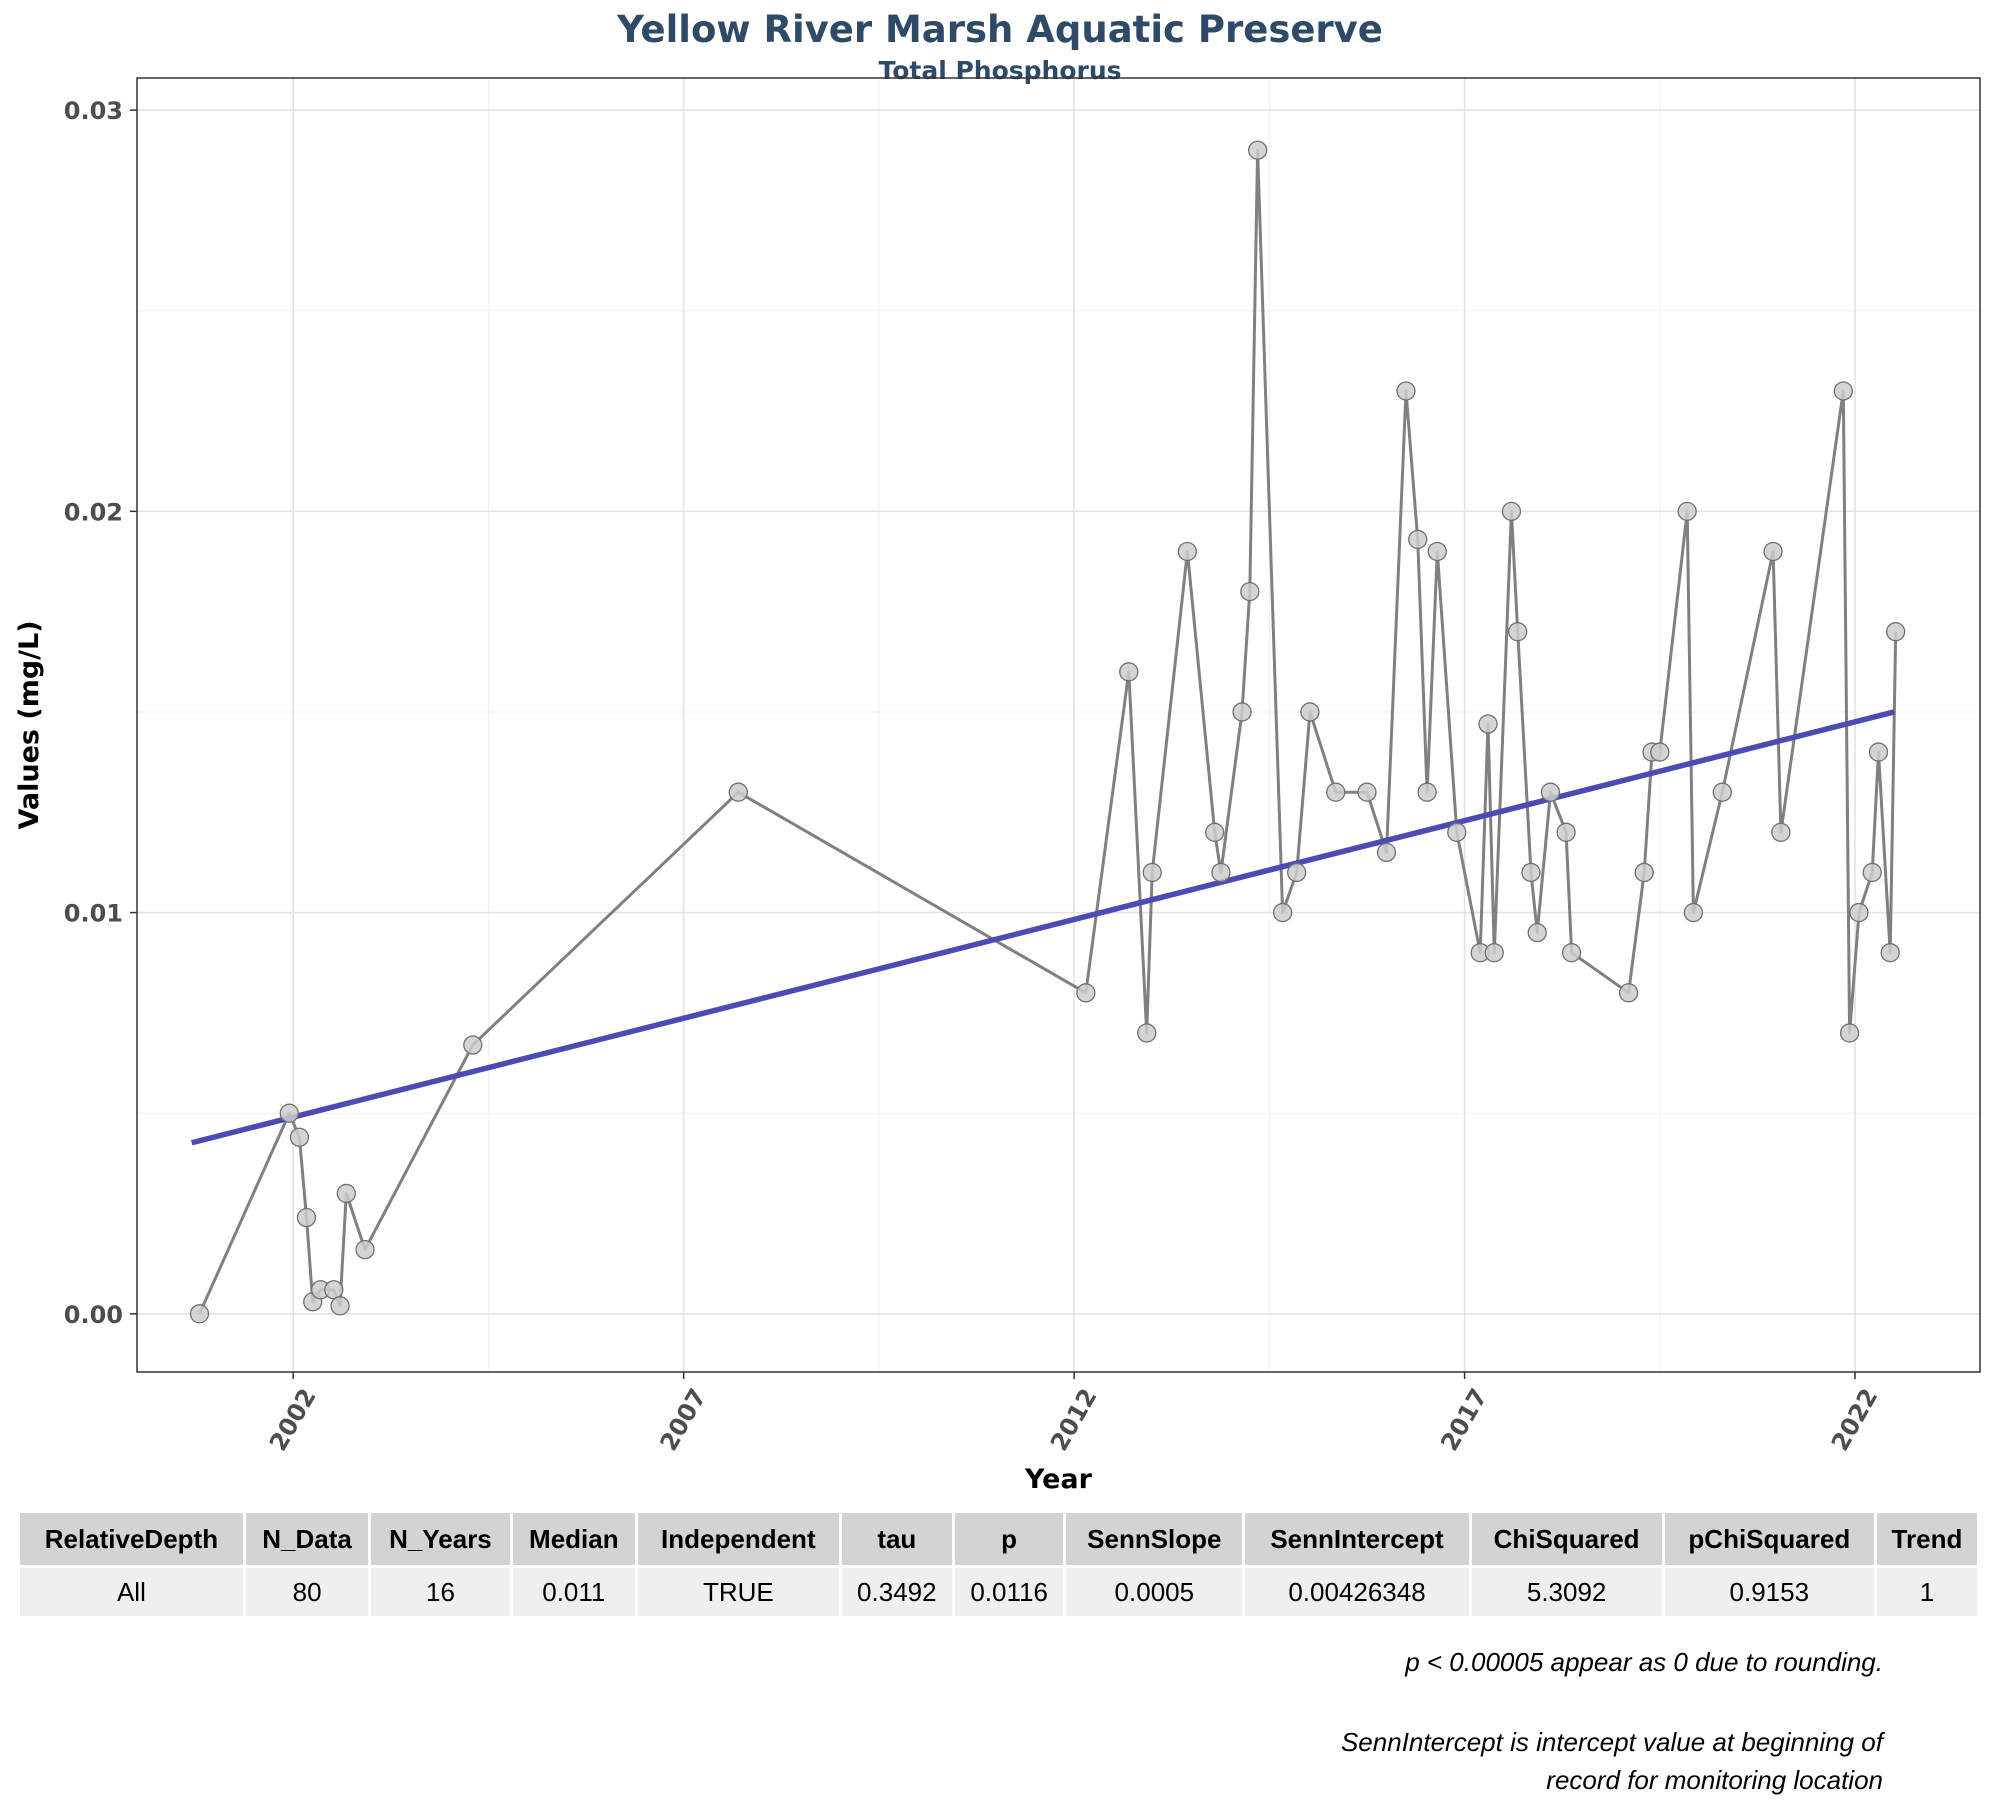 The image size is (2000, 1800). I want to click on y-tick-label: 0.02, so click(93, 512).